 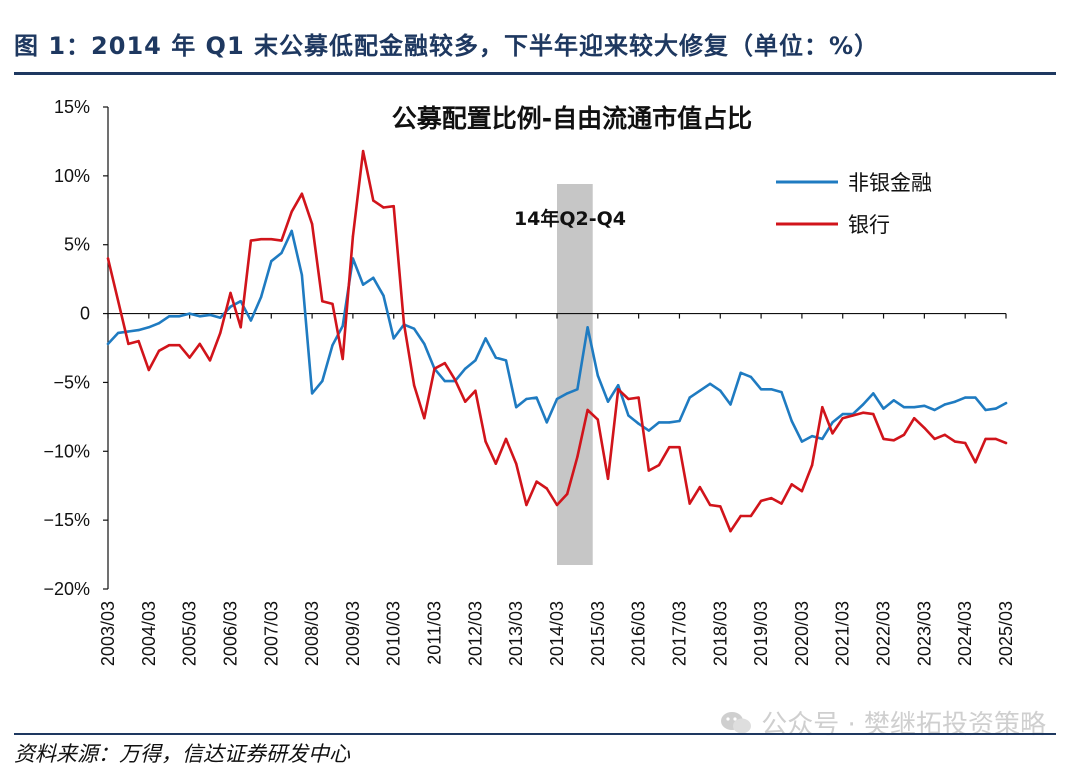 I want to click on x-tick-label: 2013/03, so click(x=516, y=633).